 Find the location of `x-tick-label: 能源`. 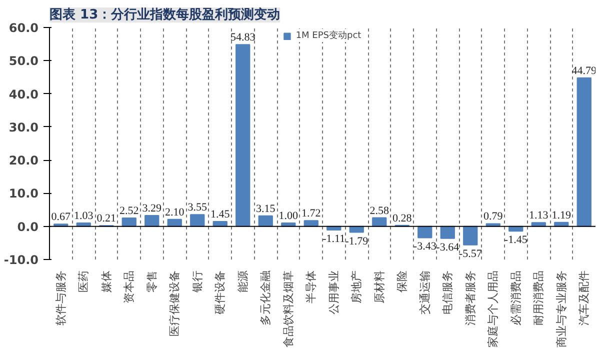

x-tick-label: 能源 is located at coordinates (243, 281).